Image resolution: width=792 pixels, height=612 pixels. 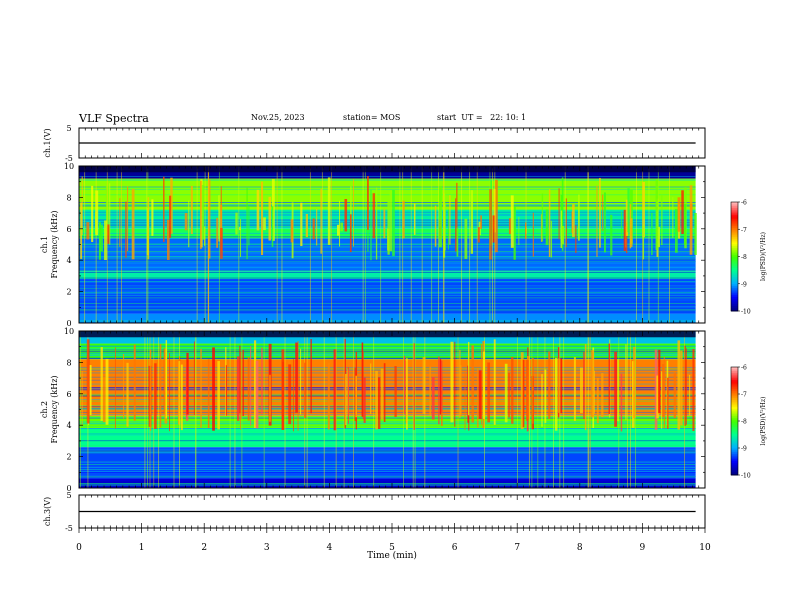 What do you see at coordinates (744, 203) in the screenshot?
I see `ch1-colorbar-tick-label: -6` at bounding box center [744, 203].